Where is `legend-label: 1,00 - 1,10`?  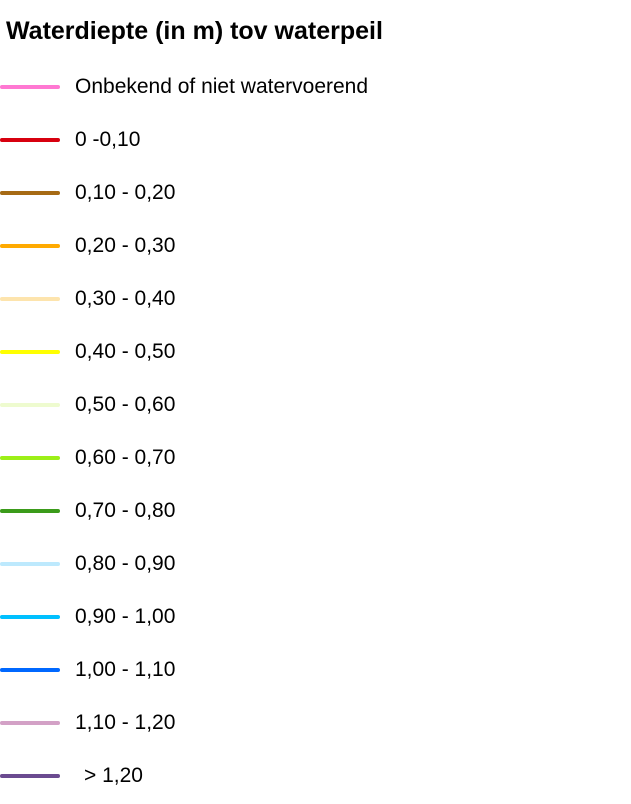 legend-label: 1,00 - 1,10 is located at coordinates (125, 669).